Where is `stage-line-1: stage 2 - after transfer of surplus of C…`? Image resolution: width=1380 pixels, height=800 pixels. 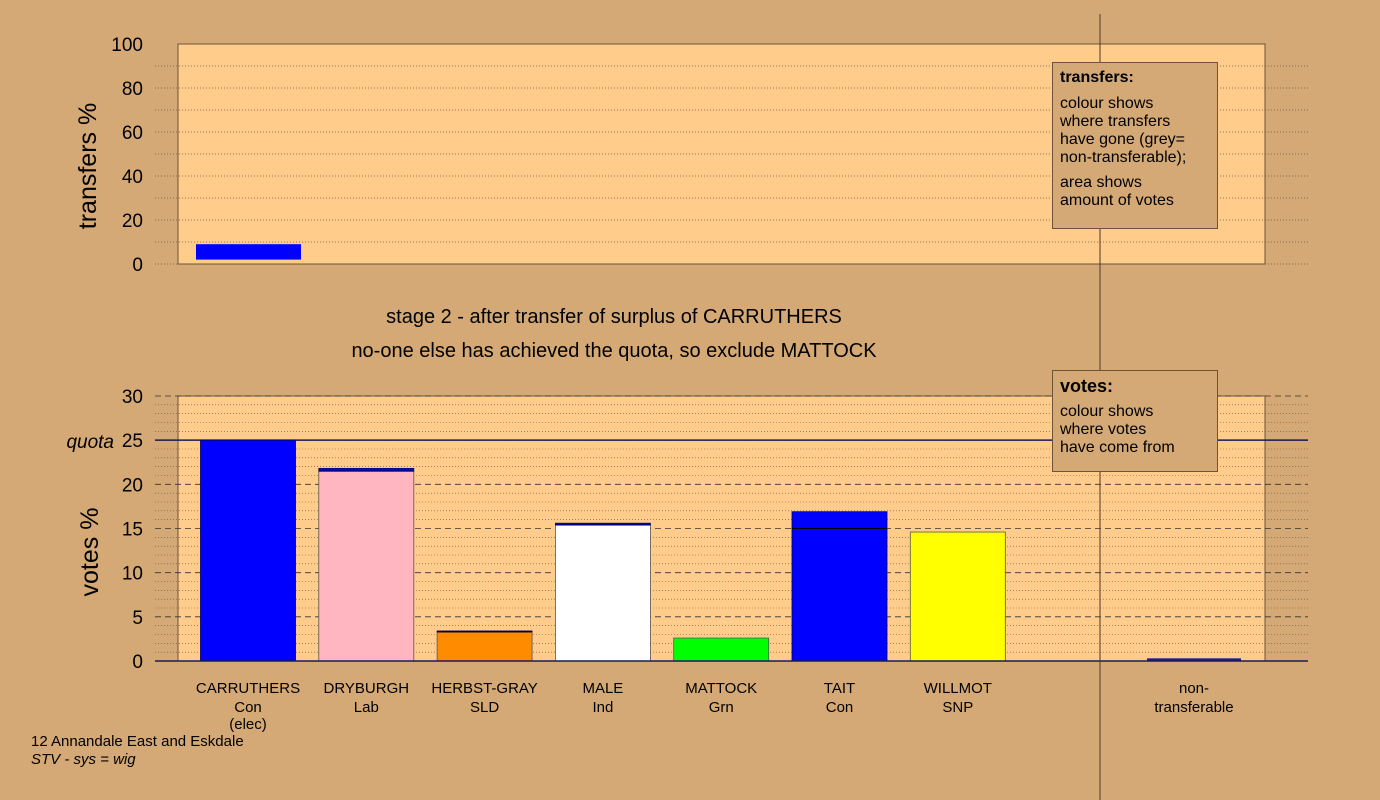
stage-line-1: stage 2 - after transfer of surplus of C… is located at coordinates (614, 317).